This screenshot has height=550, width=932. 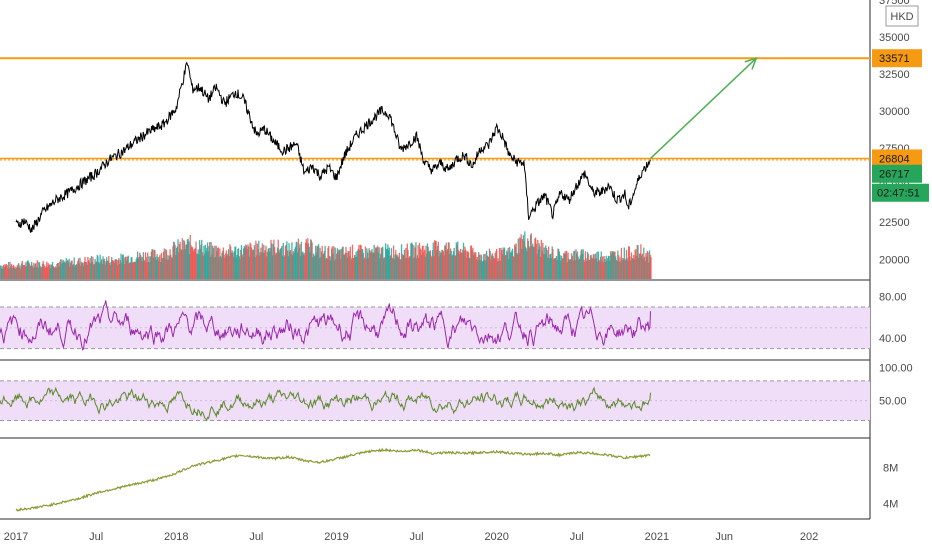 What do you see at coordinates (411, 537) in the screenshot?
I see `time-axis: 2017 Jul 2018 Jul 2019 Jul 2020 Jul 2021 Jun 202` at bounding box center [411, 537].